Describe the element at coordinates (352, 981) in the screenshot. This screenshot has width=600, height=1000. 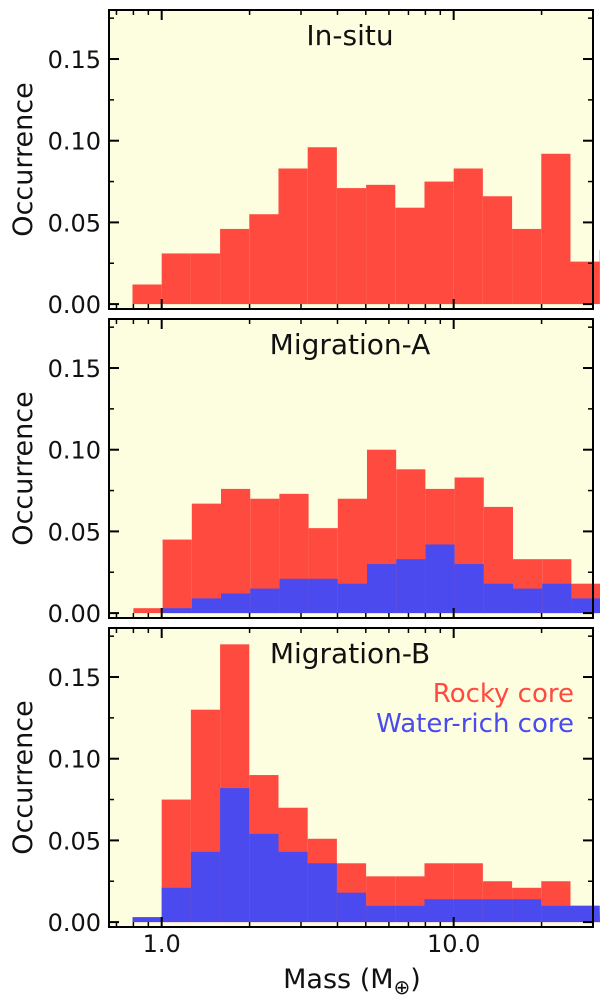
I see `x-axis-title: Mass (M⊕)` at that location.